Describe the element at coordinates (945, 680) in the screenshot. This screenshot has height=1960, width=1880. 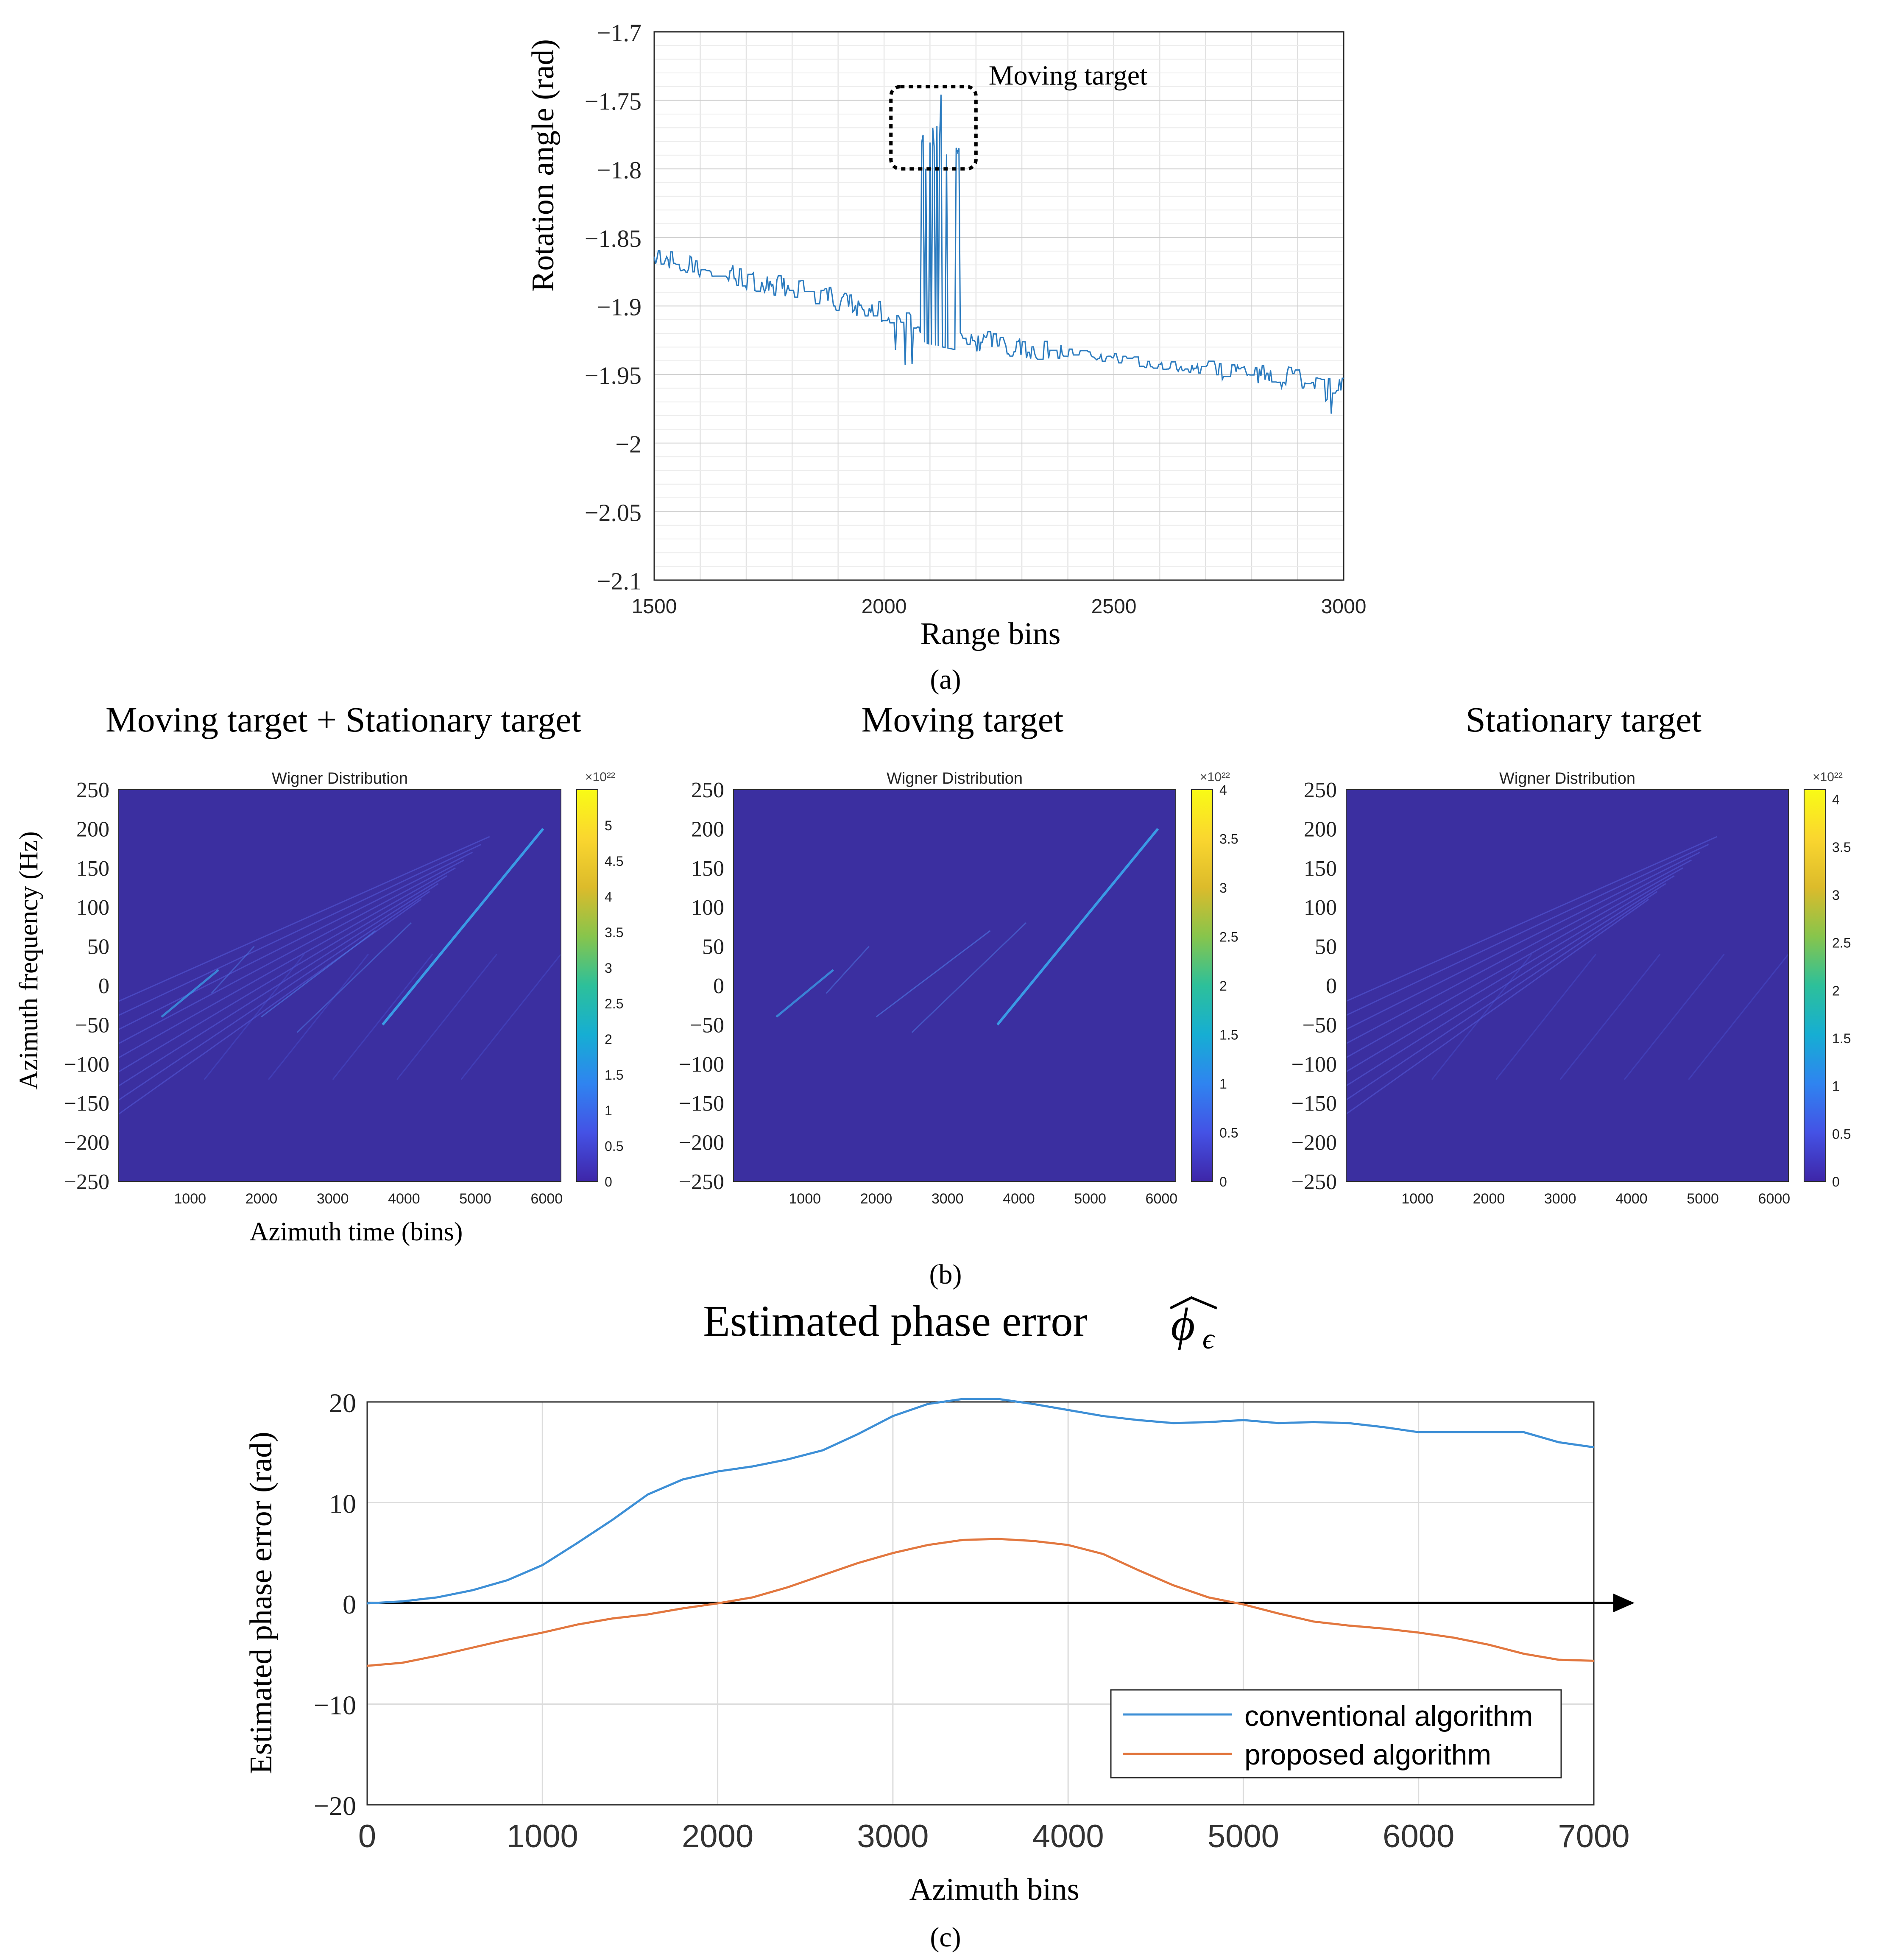
I see `caption-a: (a)` at that location.